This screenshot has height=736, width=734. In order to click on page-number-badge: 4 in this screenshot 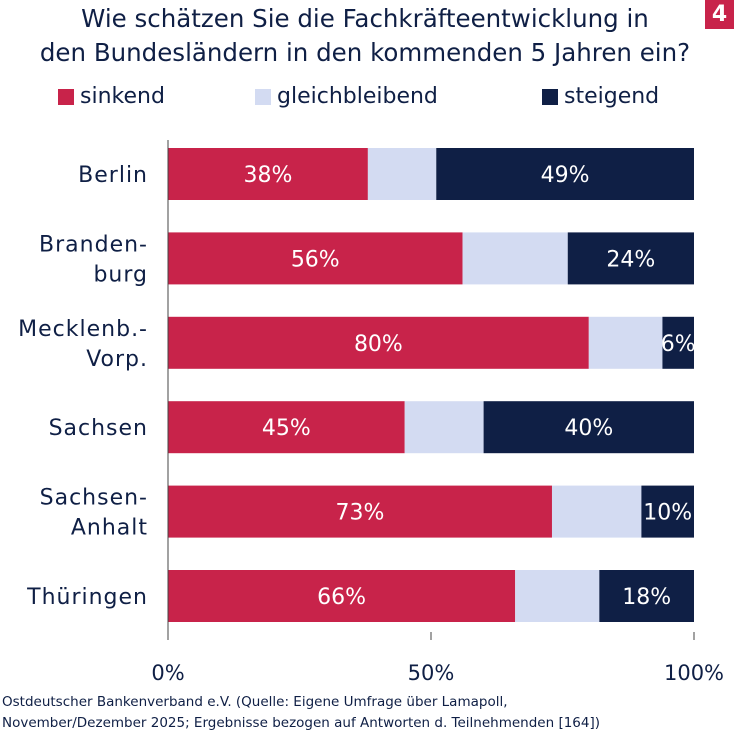, I will do `click(719, 14)`.